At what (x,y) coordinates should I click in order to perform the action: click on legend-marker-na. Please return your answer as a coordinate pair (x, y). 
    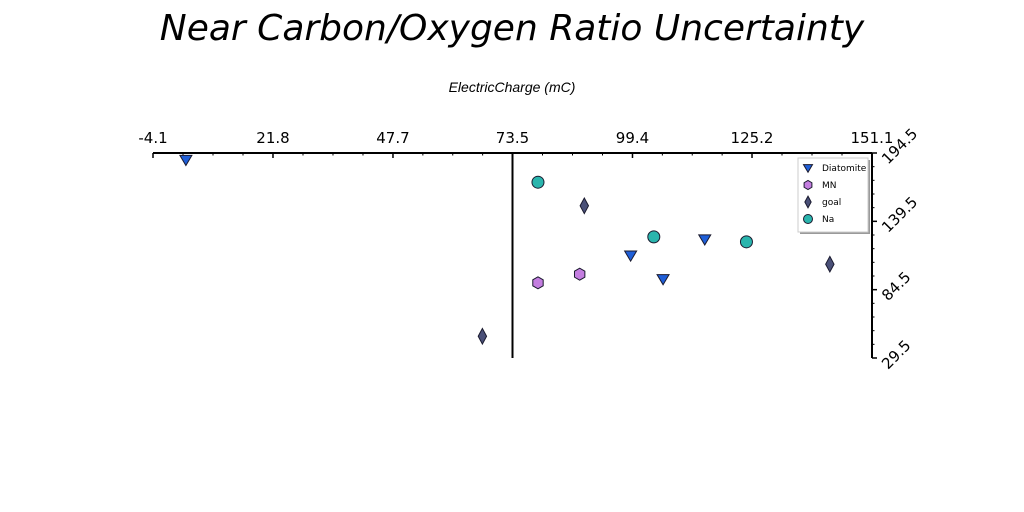
    Looking at the image, I should click on (808, 219).